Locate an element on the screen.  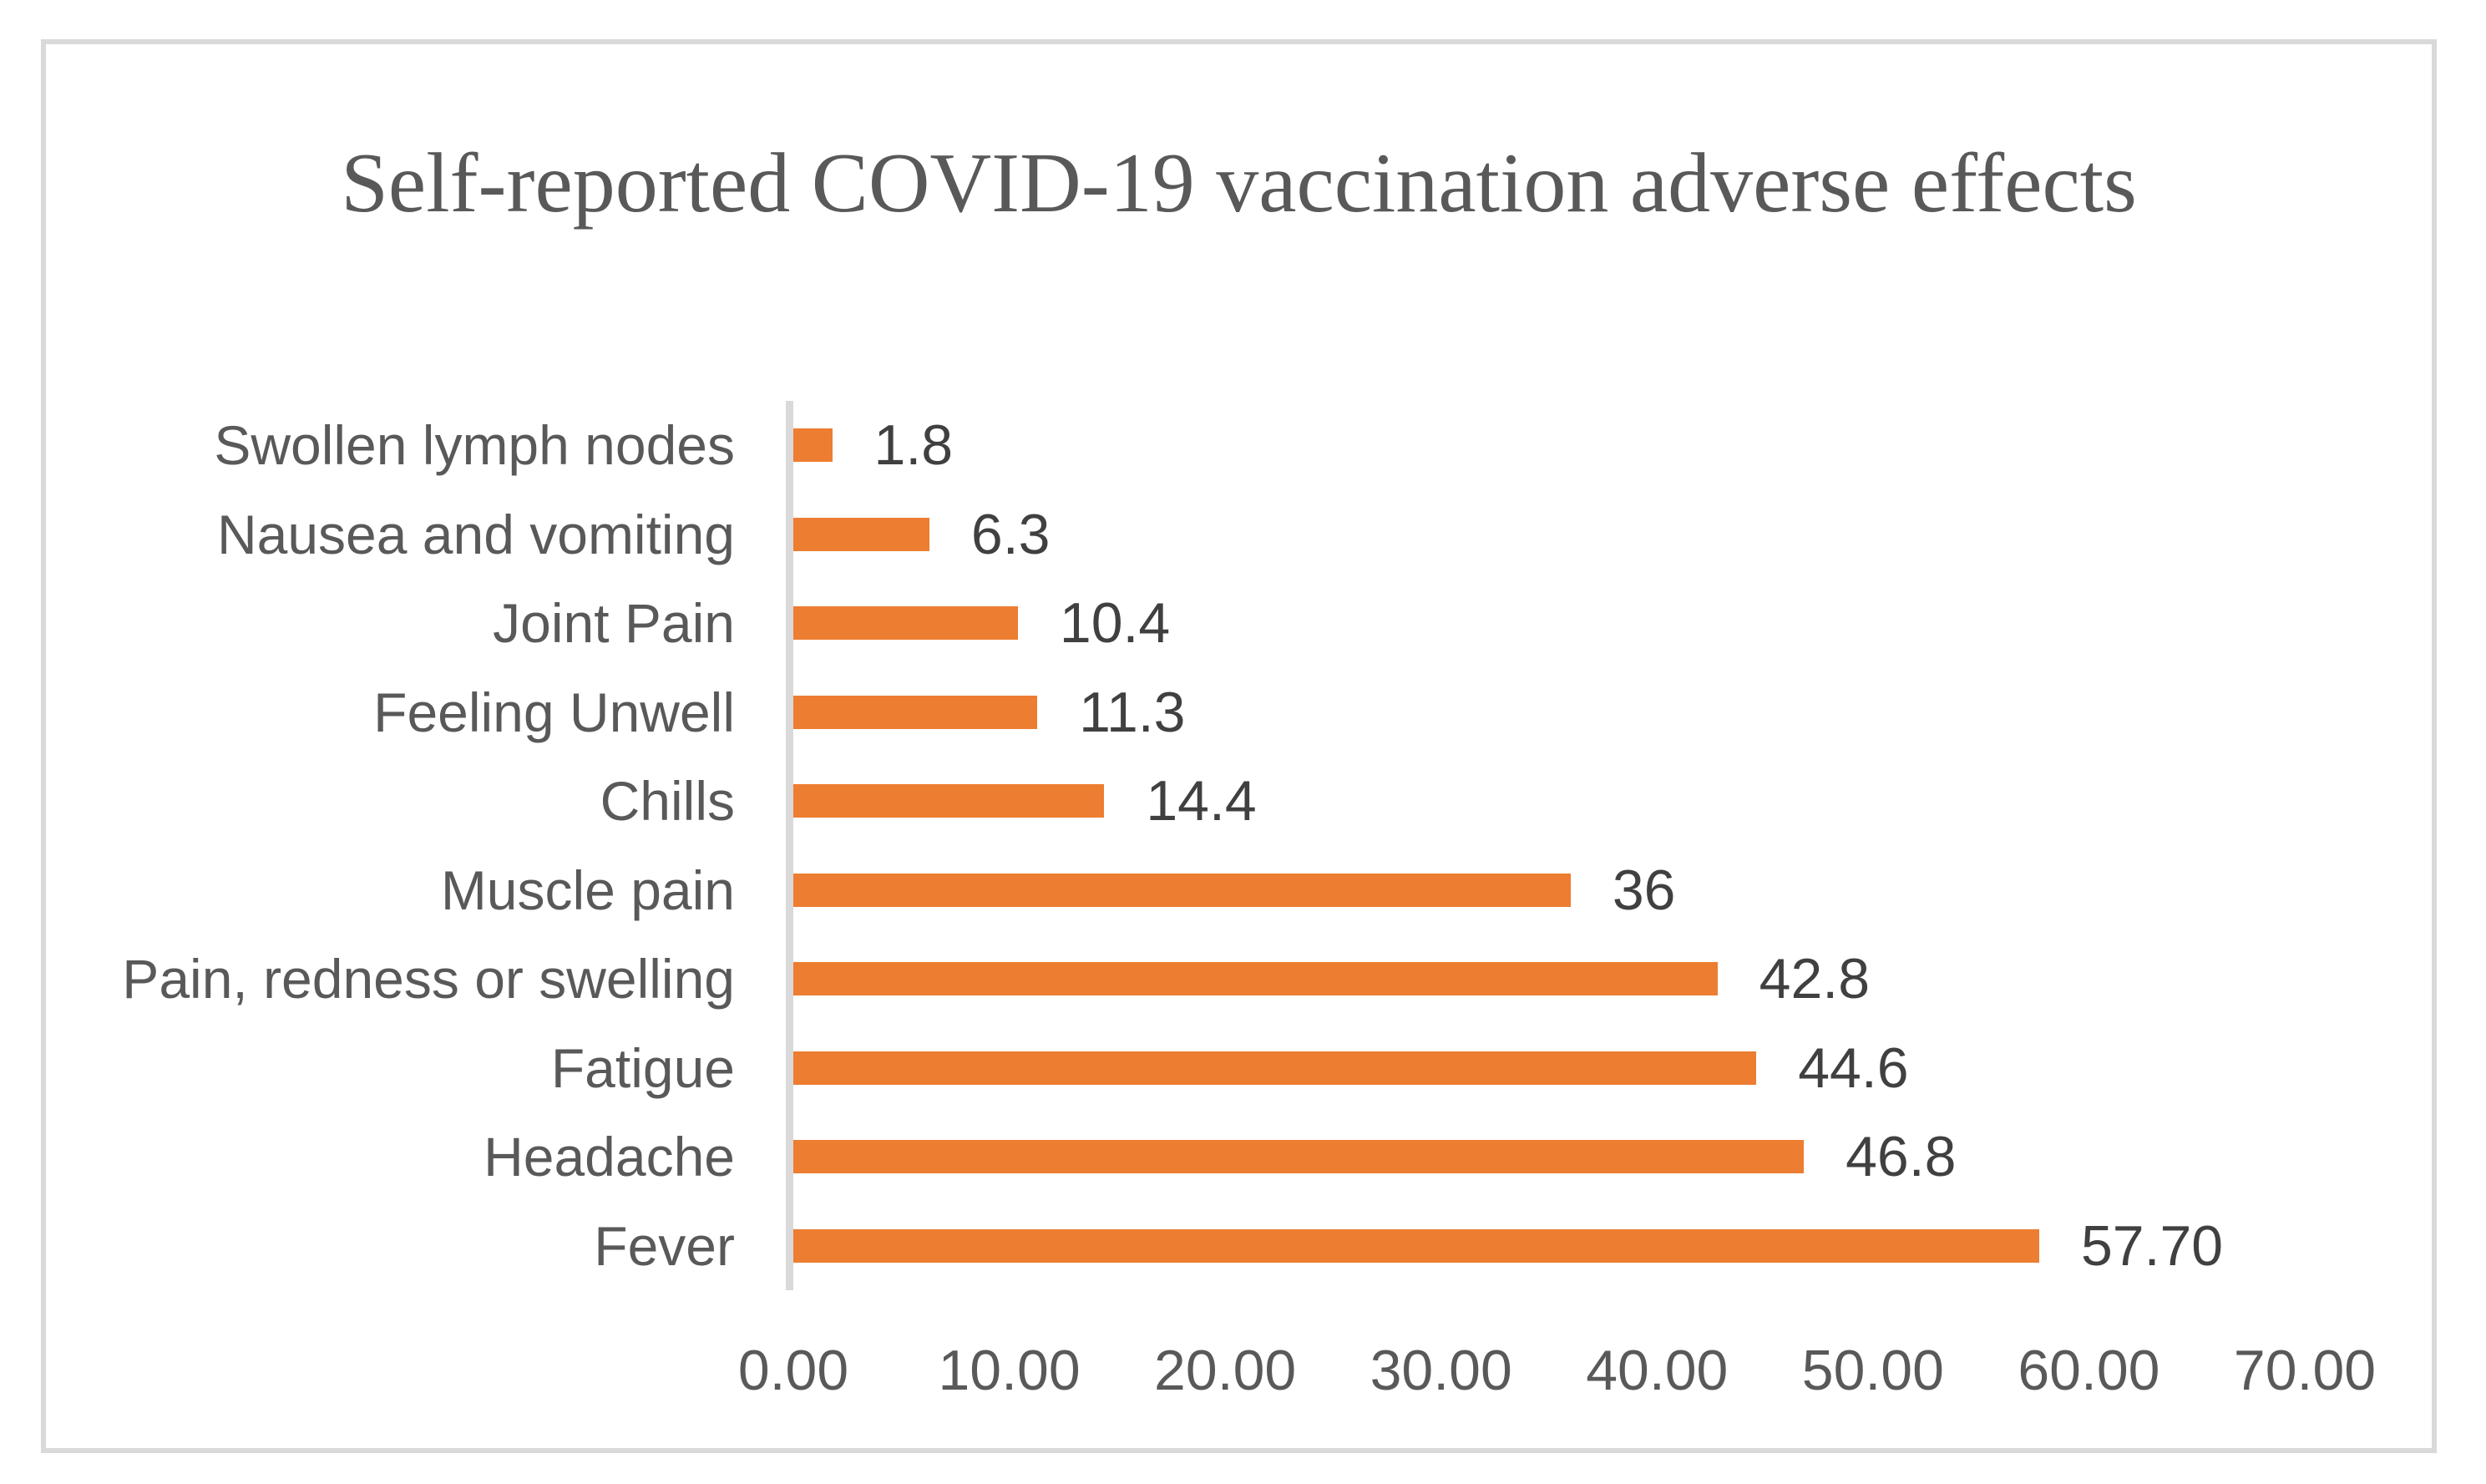
x-tick-label: 70.00 is located at coordinates (2305, 1370).